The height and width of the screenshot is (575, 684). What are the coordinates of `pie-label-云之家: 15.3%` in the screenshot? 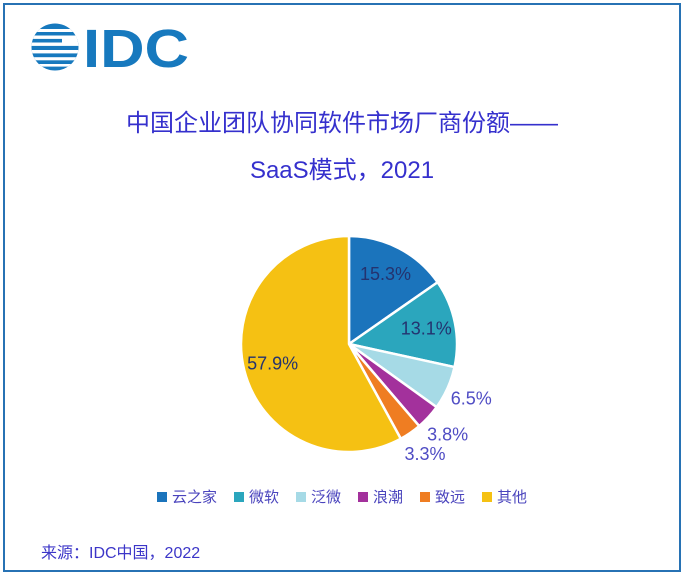 It's located at (385, 274).